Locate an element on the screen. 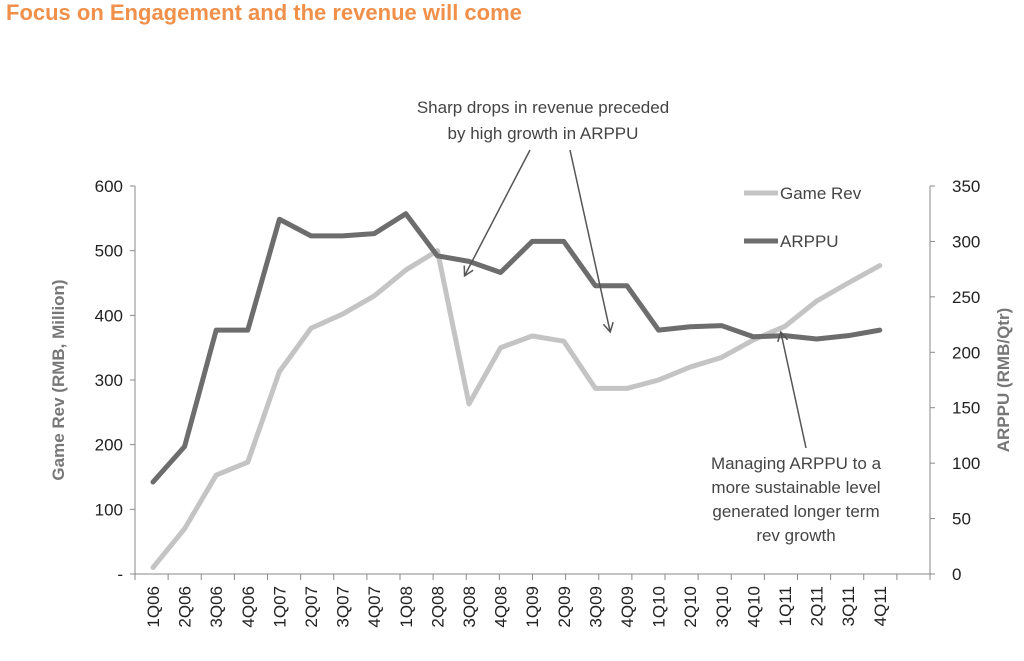 This screenshot has height=661, width=1024. annotation-text: more sustainable level is located at coordinates (795, 487).